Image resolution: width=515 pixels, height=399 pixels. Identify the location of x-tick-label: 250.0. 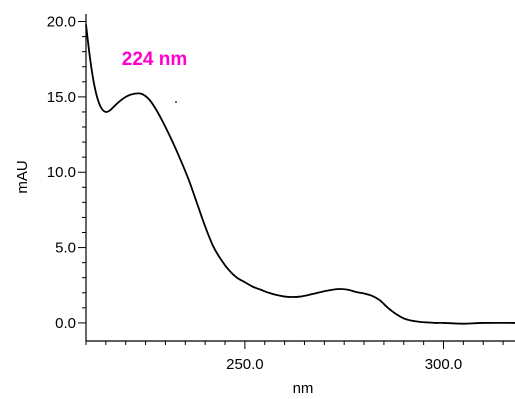
(245, 364).